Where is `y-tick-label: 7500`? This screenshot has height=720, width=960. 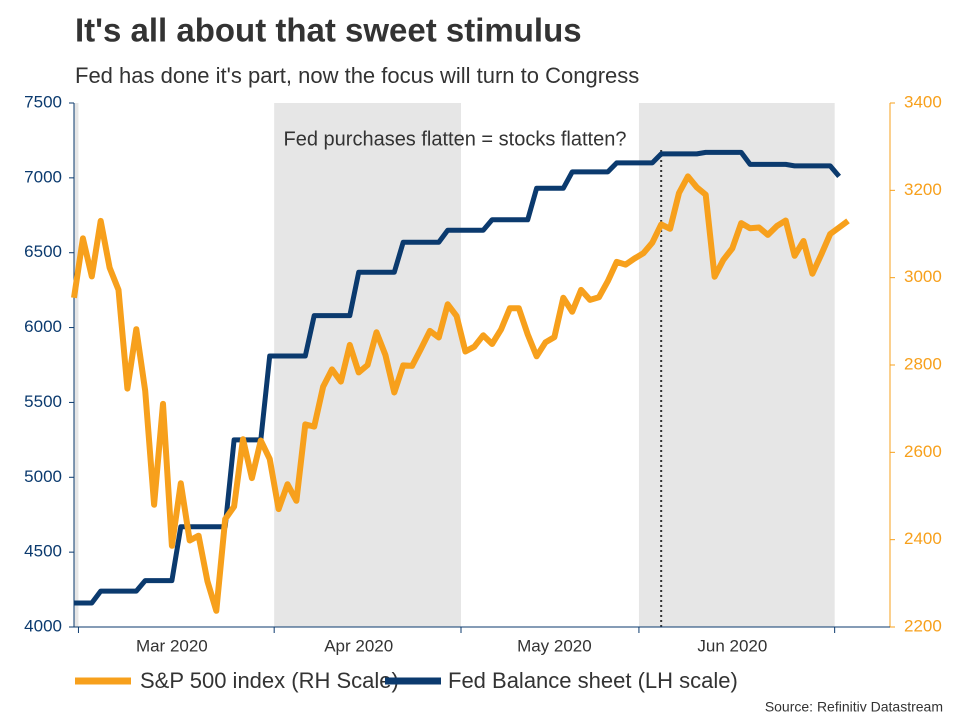 y-tick-label: 7500 is located at coordinates (43, 101).